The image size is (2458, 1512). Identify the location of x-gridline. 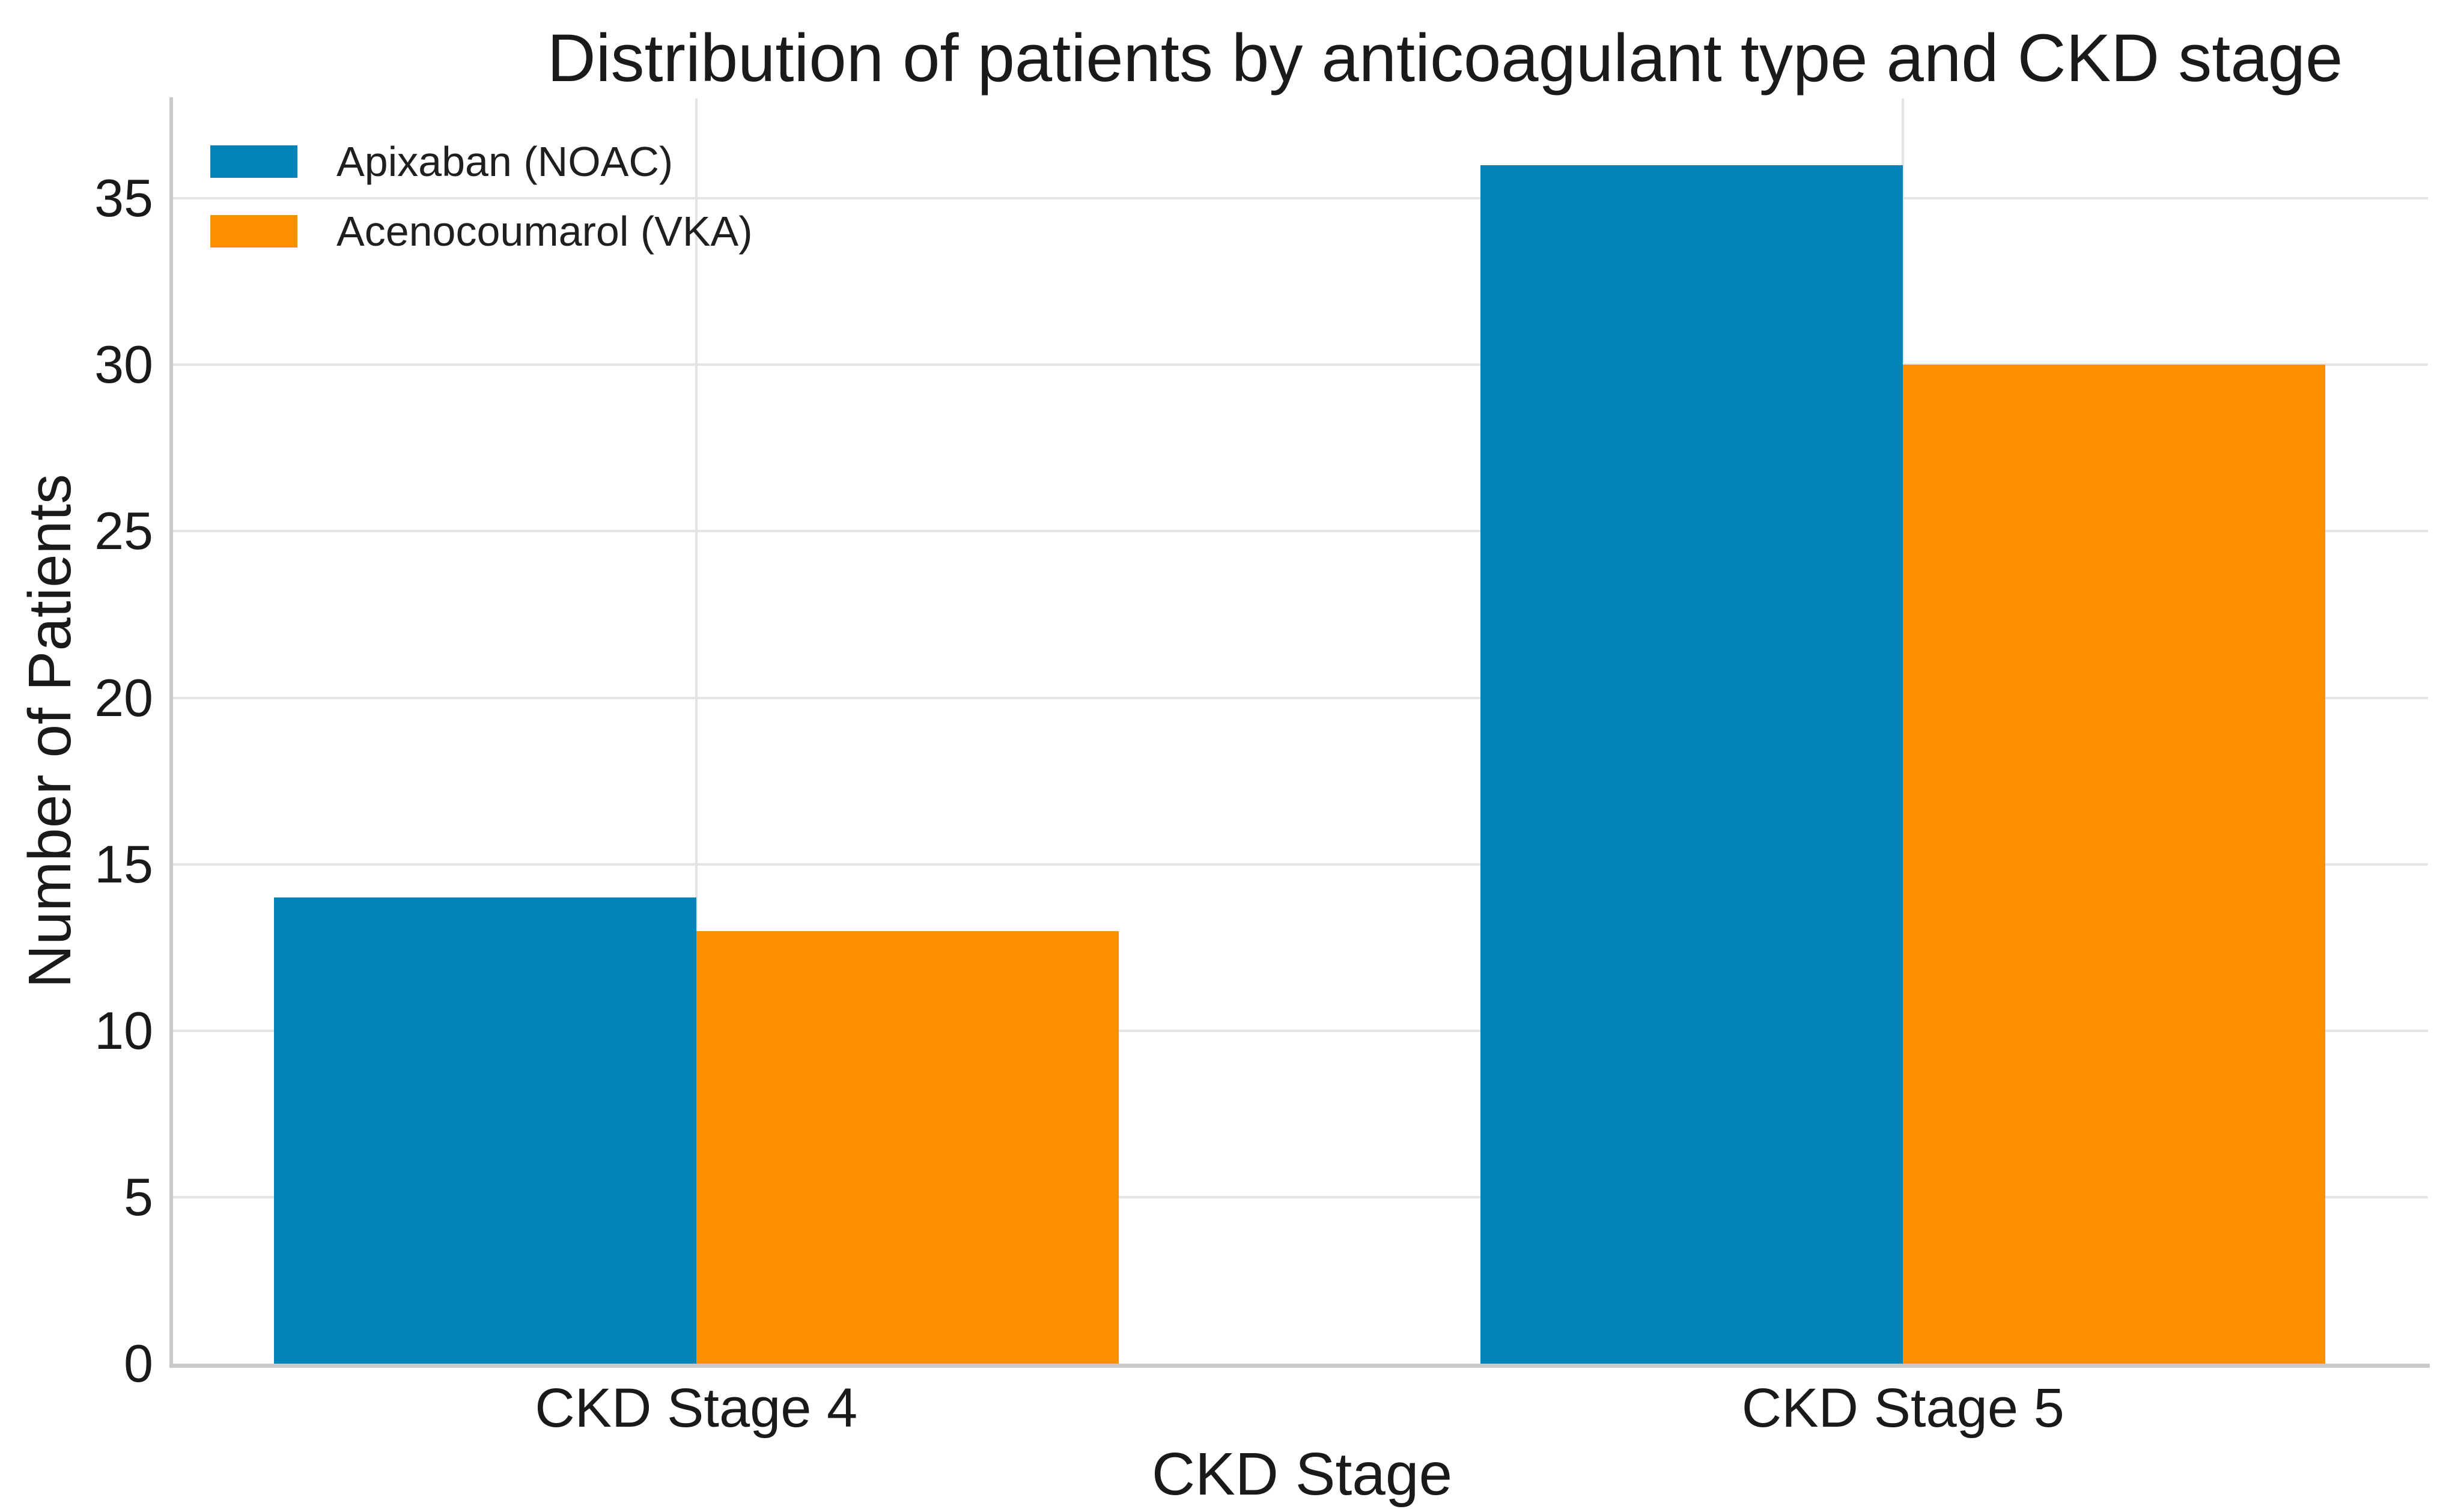
(696, 731).